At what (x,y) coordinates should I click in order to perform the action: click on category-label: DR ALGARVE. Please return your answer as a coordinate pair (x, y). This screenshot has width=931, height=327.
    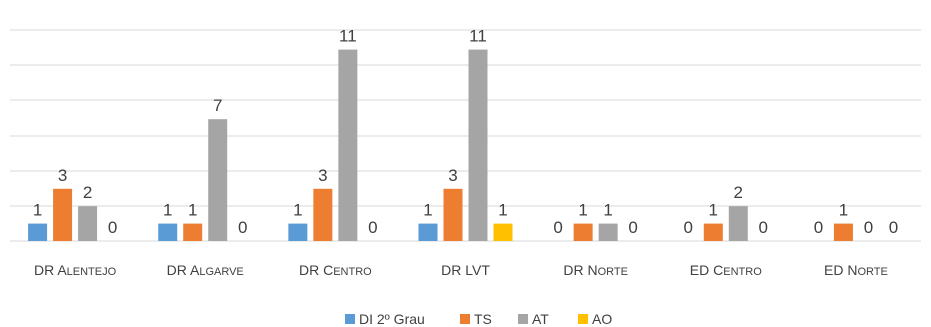
    Looking at the image, I should click on (205, 270).